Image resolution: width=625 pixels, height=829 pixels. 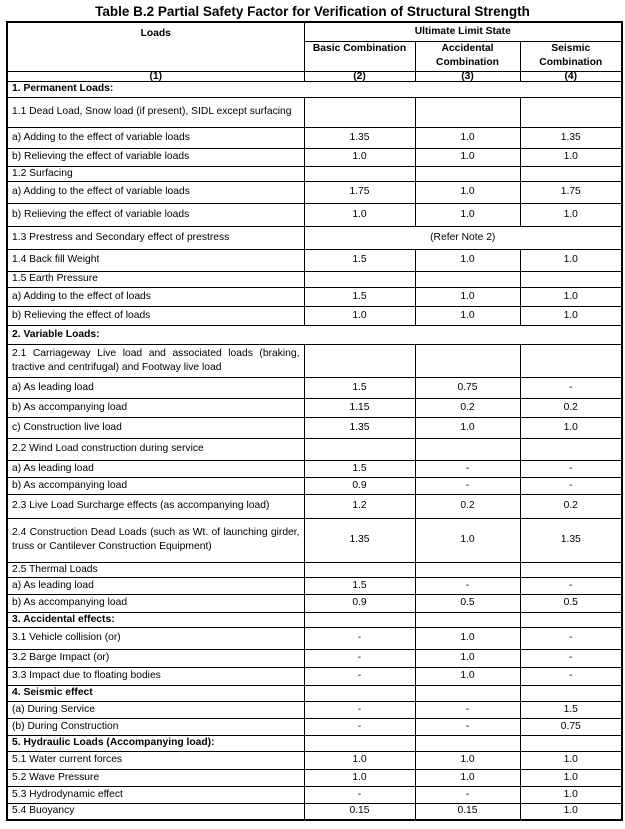 What do you see at coordinates (571, 709) in the screenshot?
I see `seismic-combination-value: 1.5` at bounding box center [571, 709].